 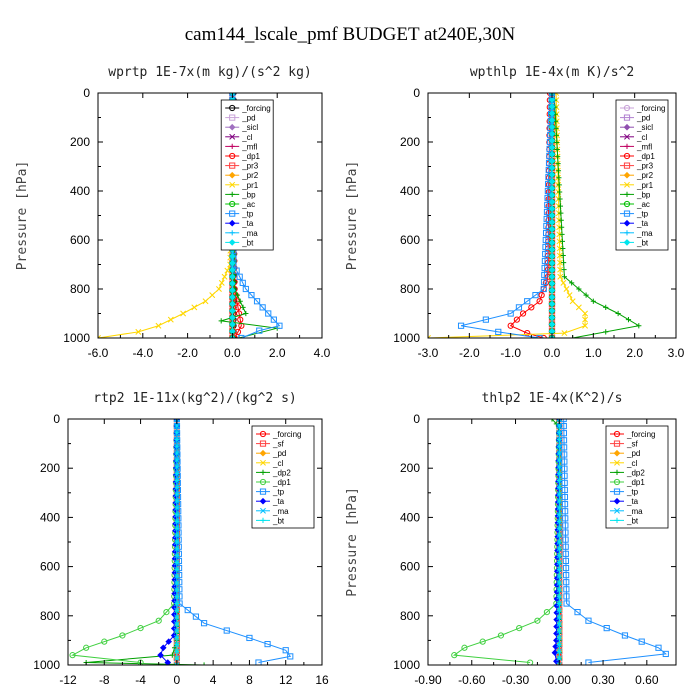 What do you see at coordinates (278, 444) in the screenshot?
I see `legend-label: _sf` at bounding box center [278, 444].